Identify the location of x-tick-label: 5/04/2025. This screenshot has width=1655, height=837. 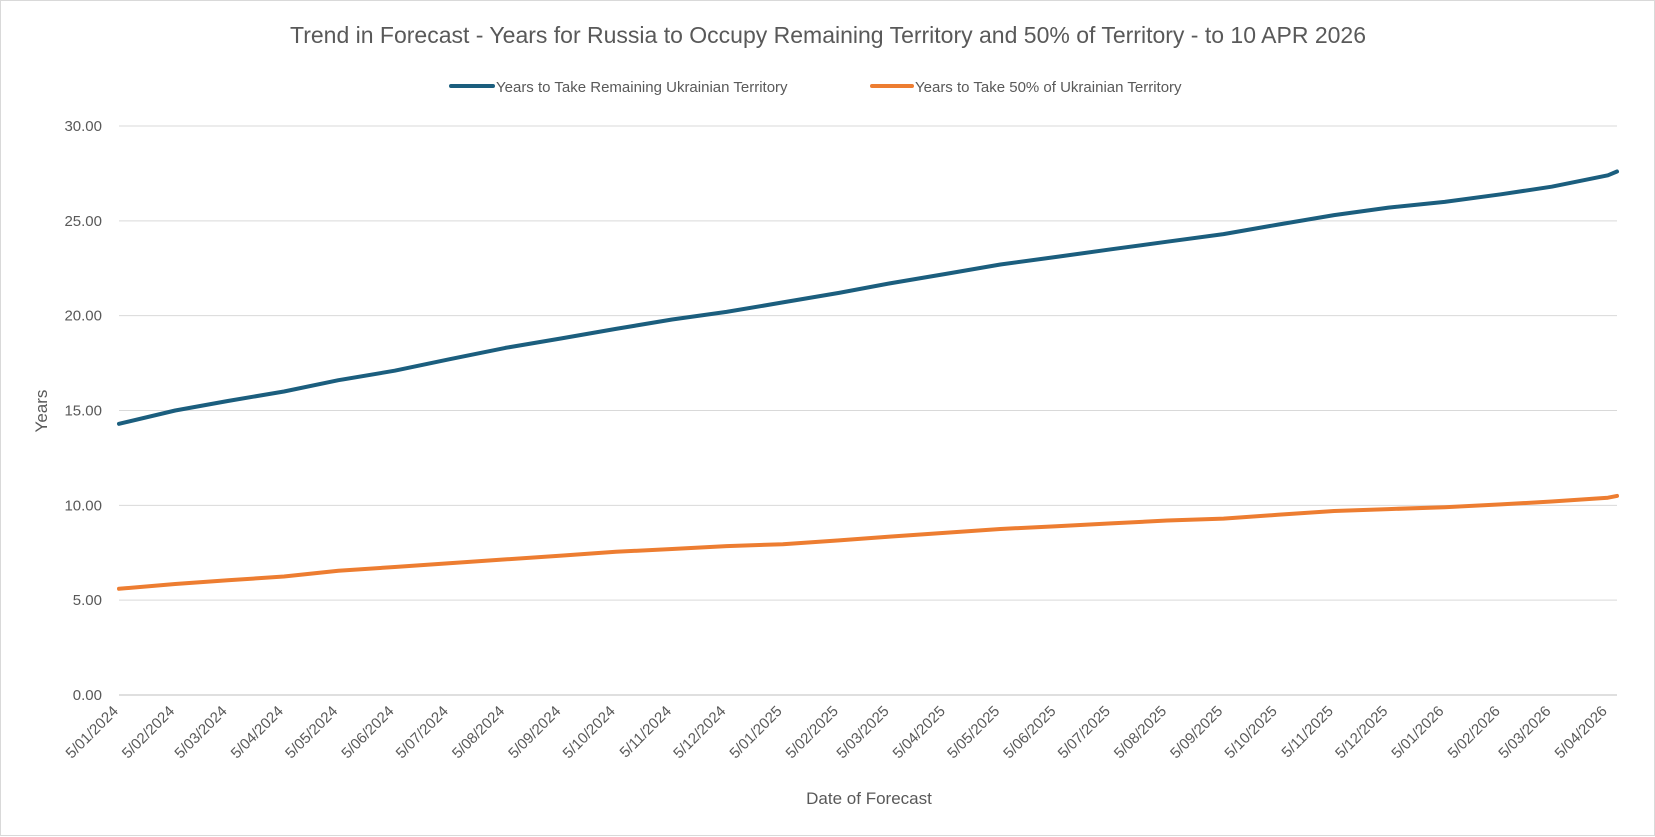
(919, 732).